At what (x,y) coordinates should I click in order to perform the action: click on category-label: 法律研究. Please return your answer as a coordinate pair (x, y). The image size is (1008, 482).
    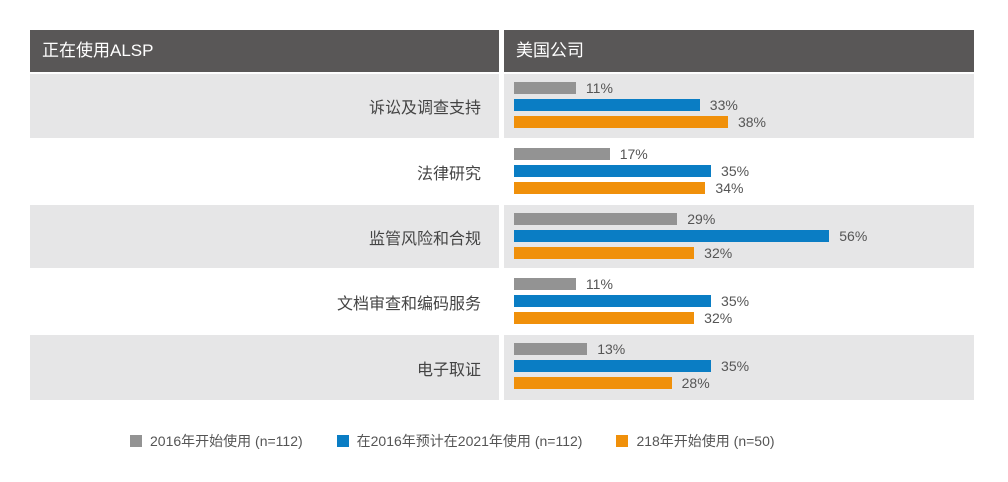
    Looking at the image, I should click on (264, 171).